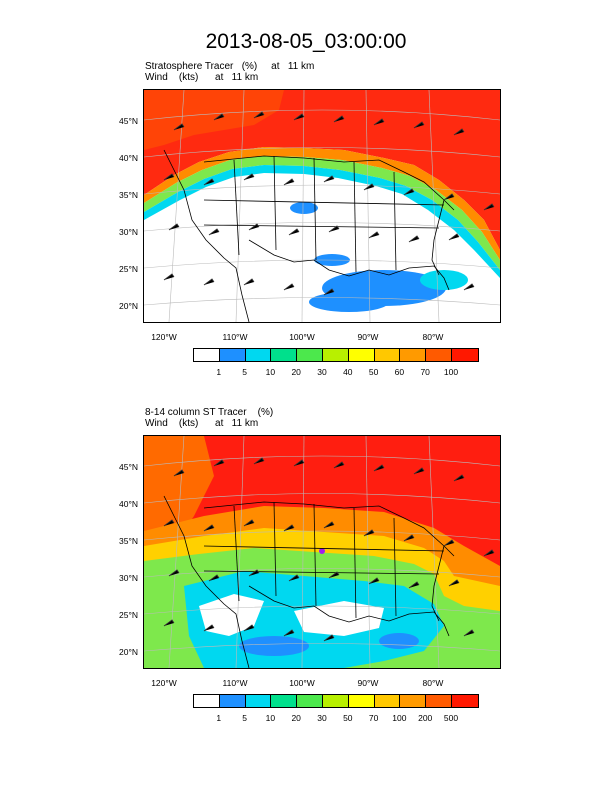 Image resolution: width=612 pixels, height=792 pixels. I want to click on panel1-west-patch, so click(304, 208).